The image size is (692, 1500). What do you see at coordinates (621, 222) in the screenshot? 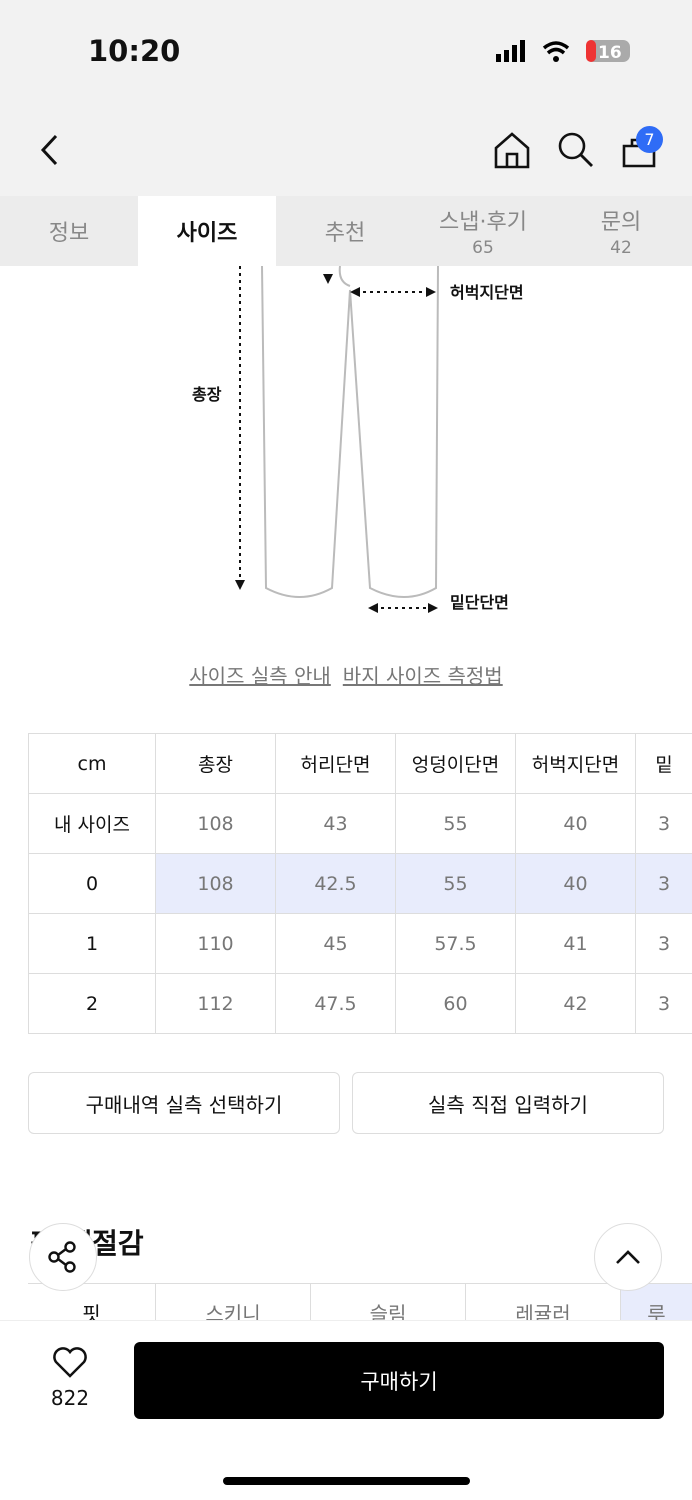
I see `tab-label: 문의` at bounding box center [621, 222].